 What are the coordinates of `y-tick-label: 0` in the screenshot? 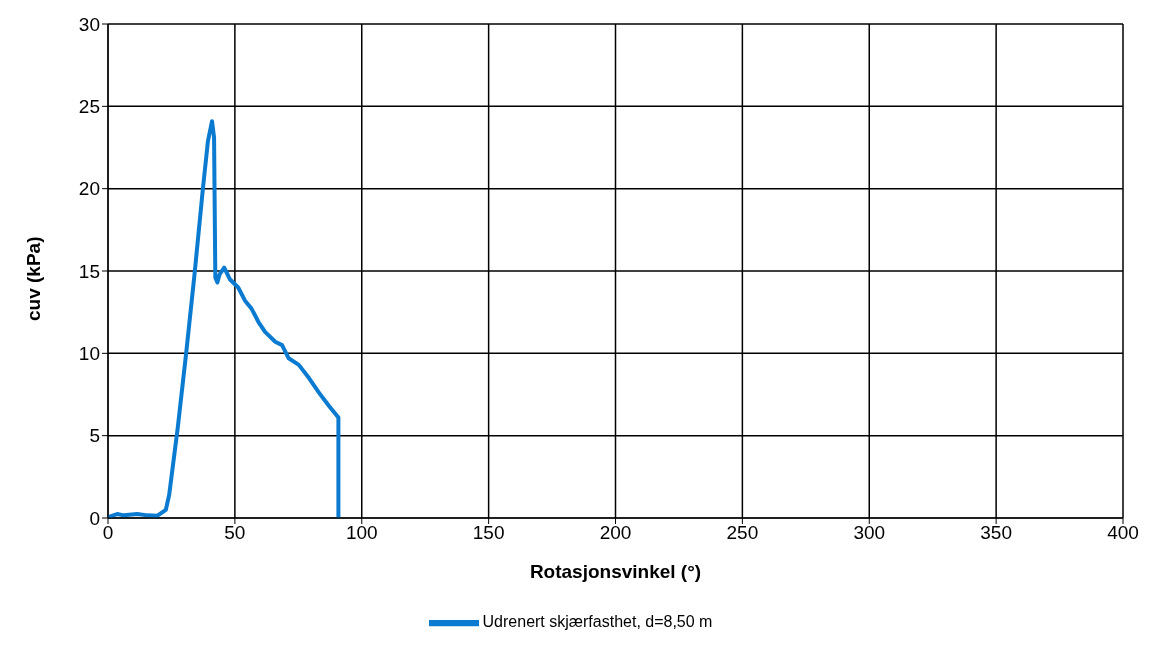 It's located at (94, 518).